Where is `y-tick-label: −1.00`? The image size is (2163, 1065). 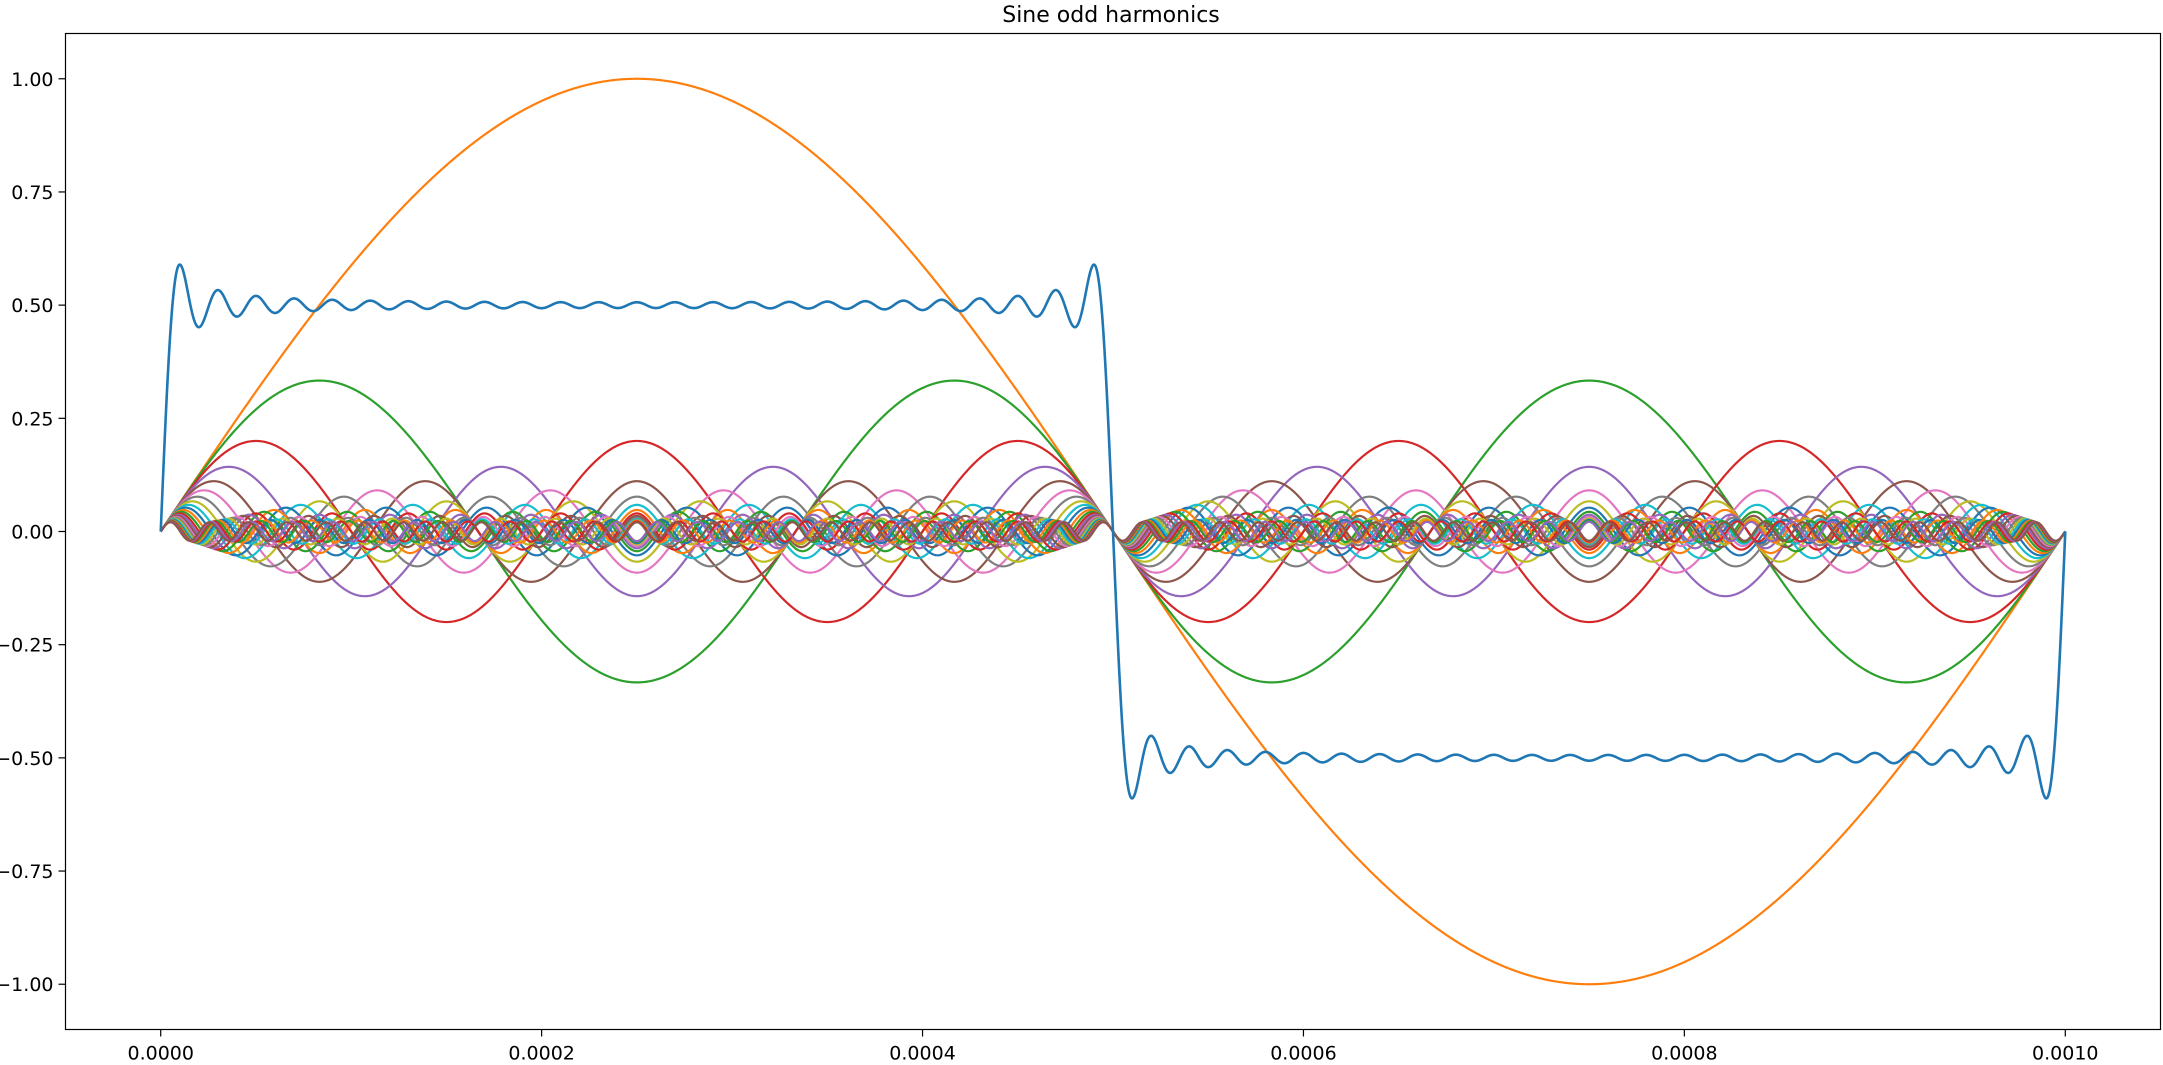
y-tick-label: −1.00 is located at coordinates (27, 985).